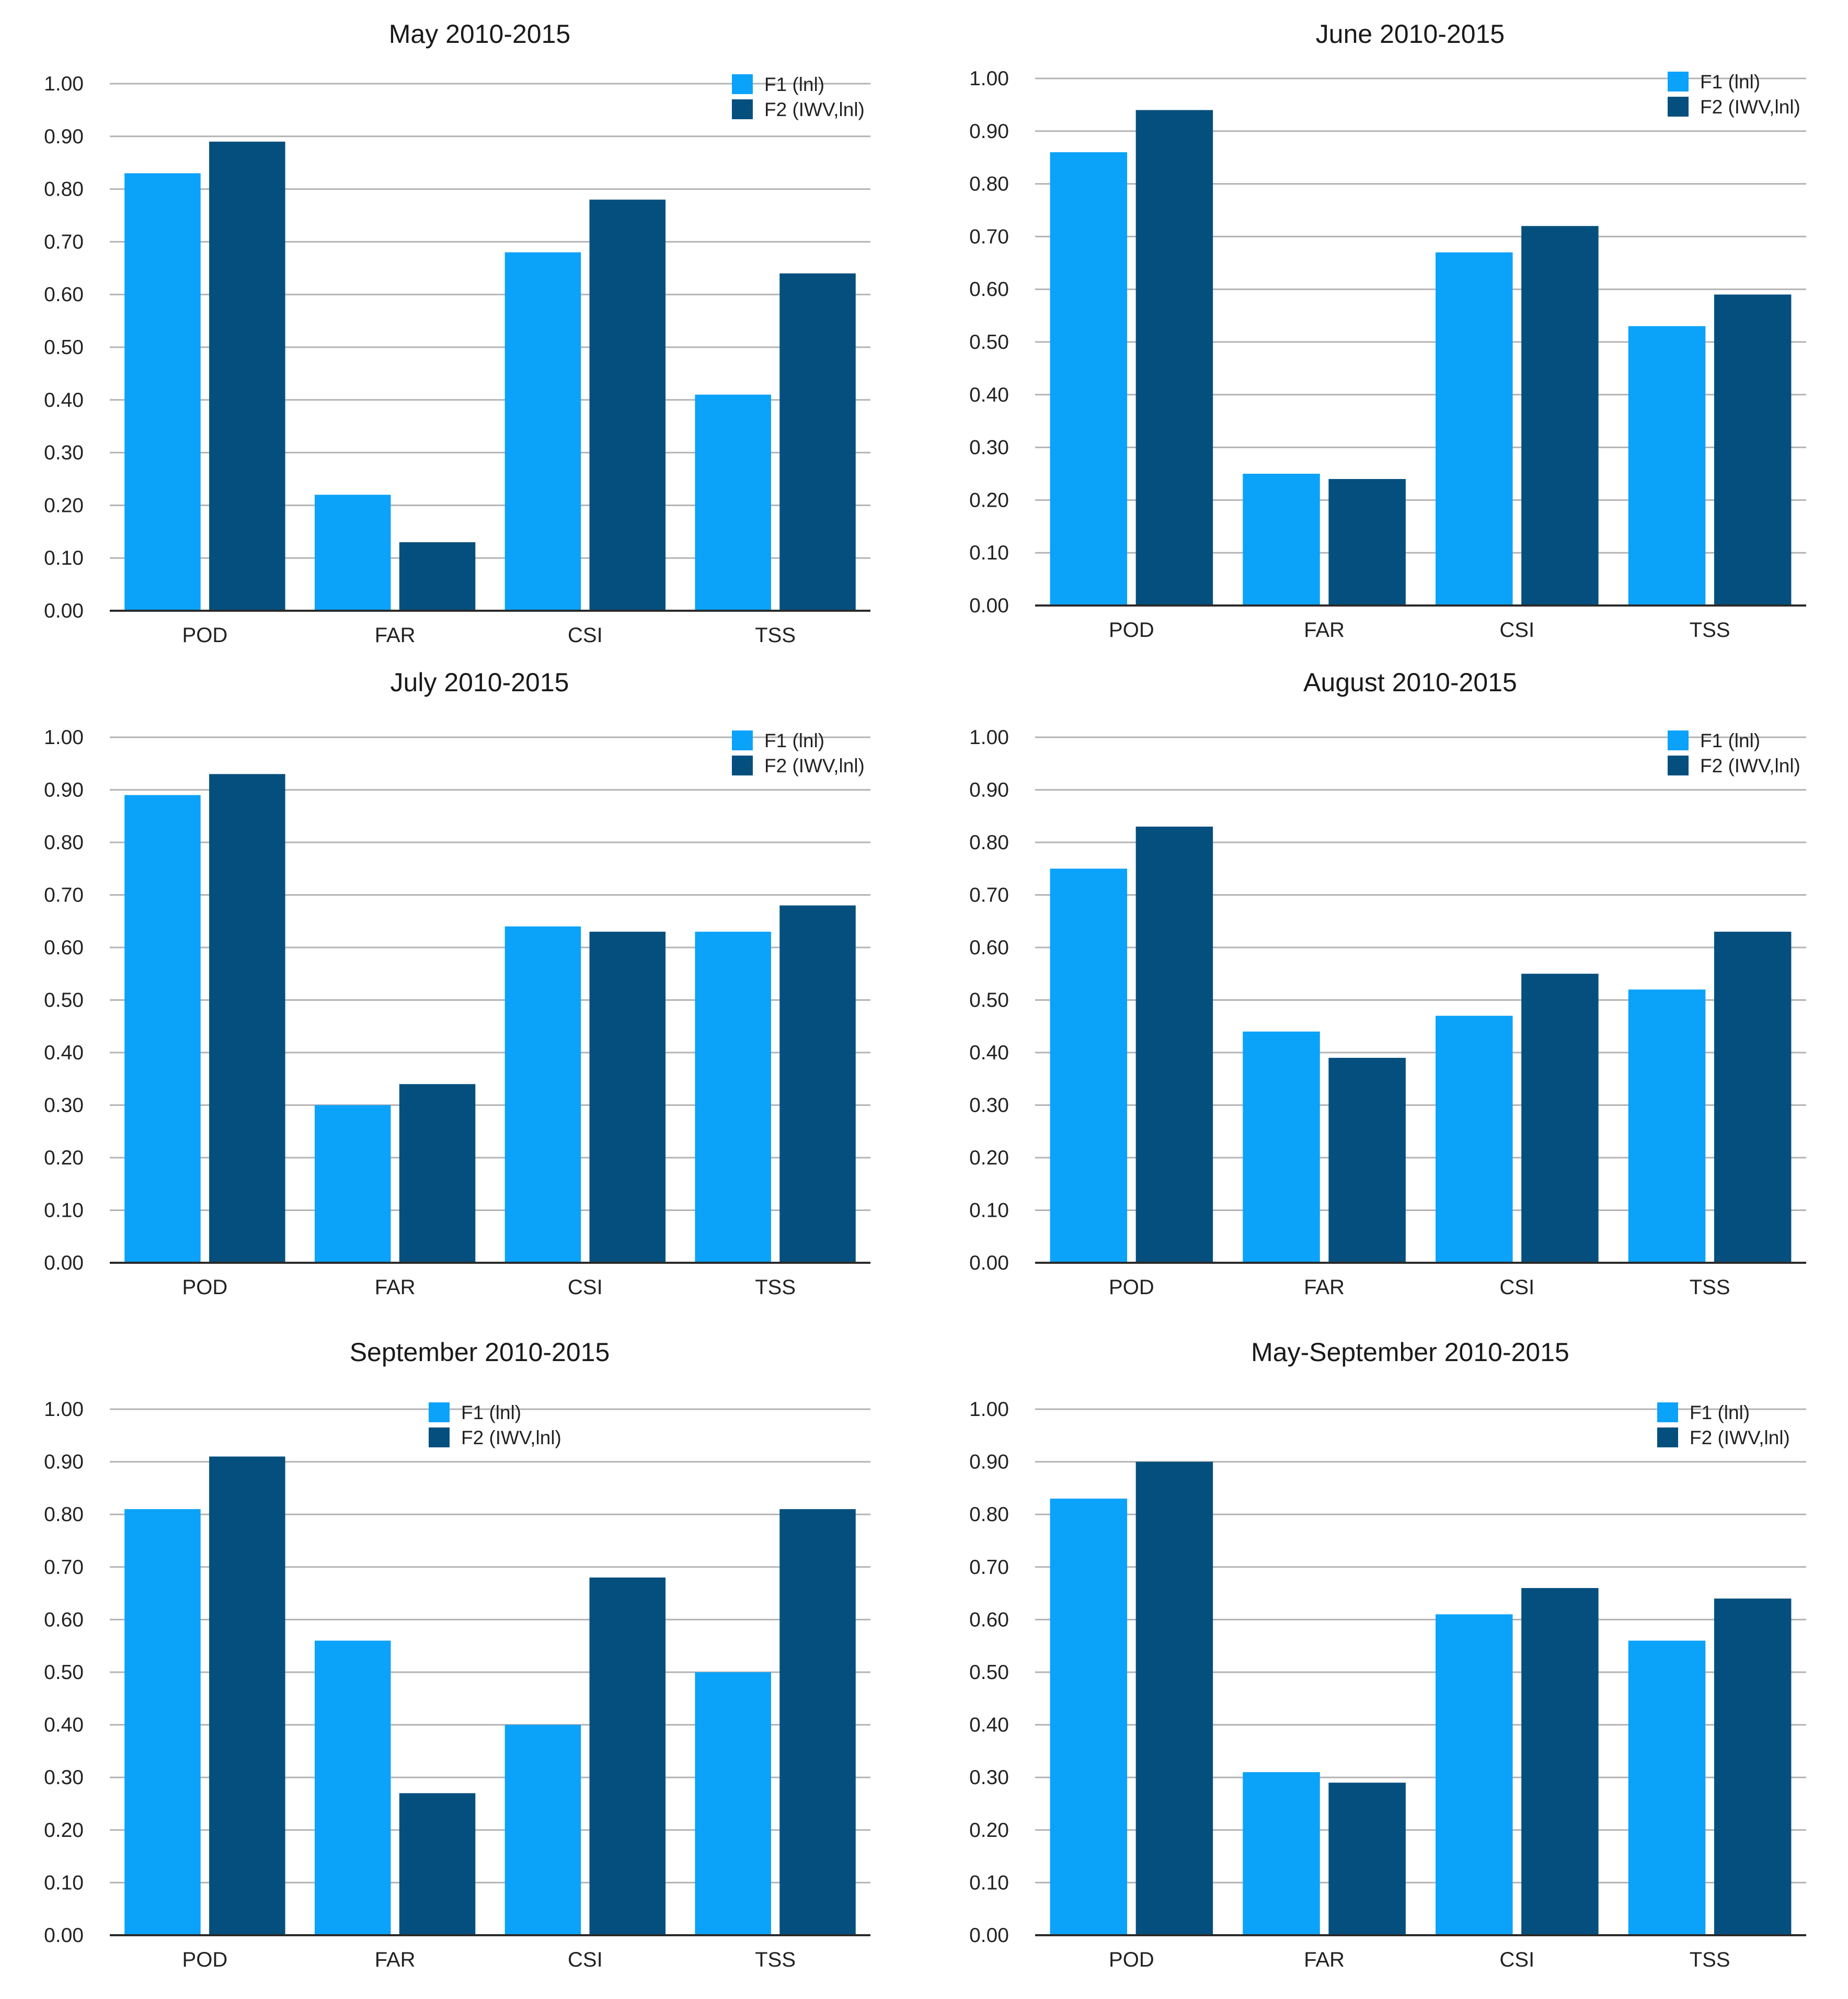  I want to click on chart-title: August 2010-2015, so click(1410, 682).